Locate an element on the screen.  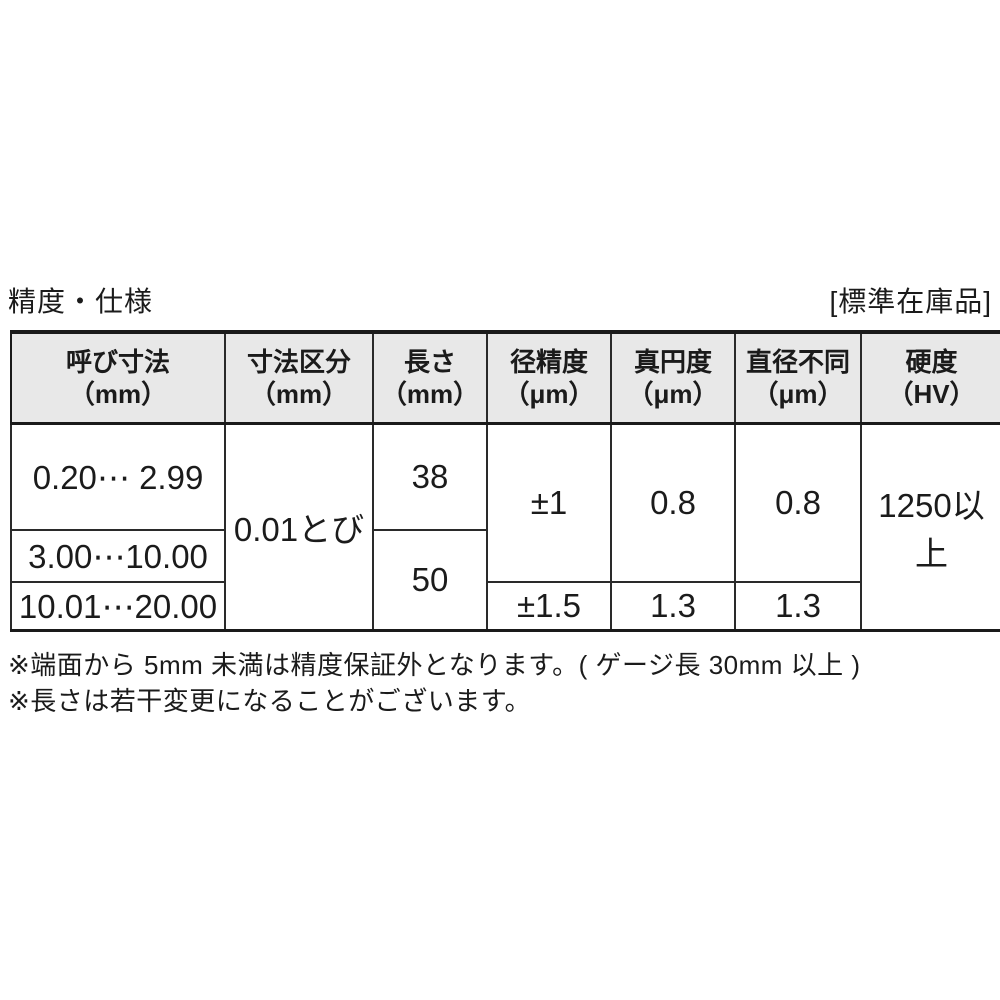
cell-size-range-3: 10.01⋯20.00 is located at coordinates (118, 606).